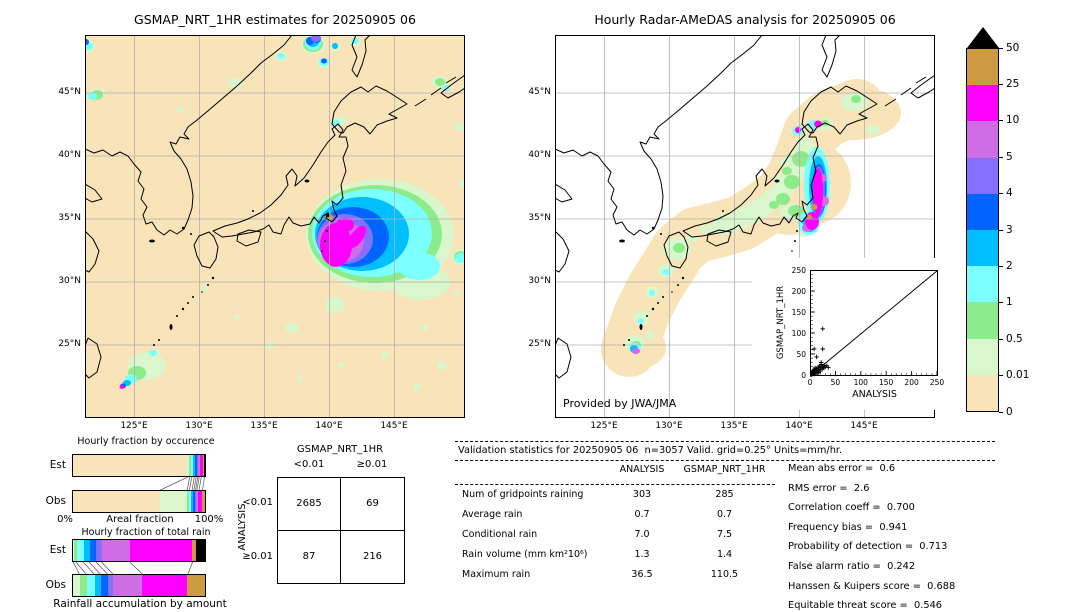  Describe the element at coordinates (372, 504) in the screenshot. I see `contingency-cell-01: 69` at that location.